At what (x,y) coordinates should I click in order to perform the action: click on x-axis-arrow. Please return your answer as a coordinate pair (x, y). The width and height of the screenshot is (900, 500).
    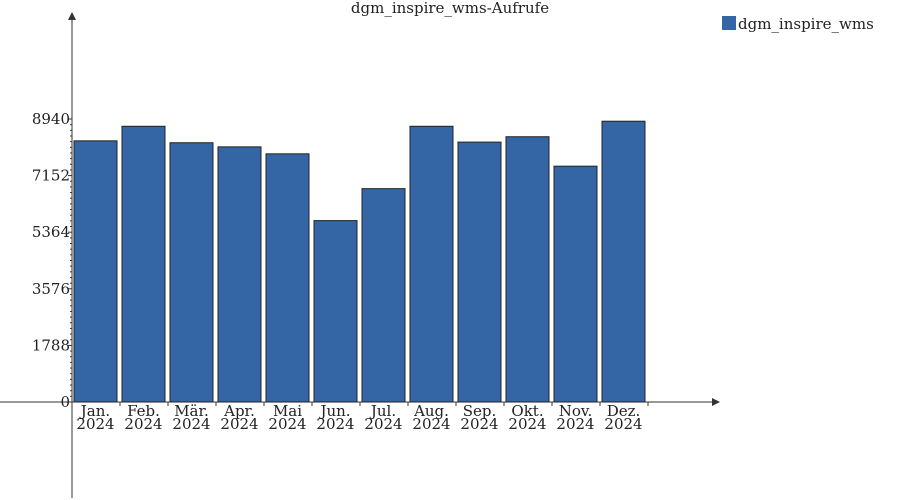
    Looking at the image, I should click on (716, 402).